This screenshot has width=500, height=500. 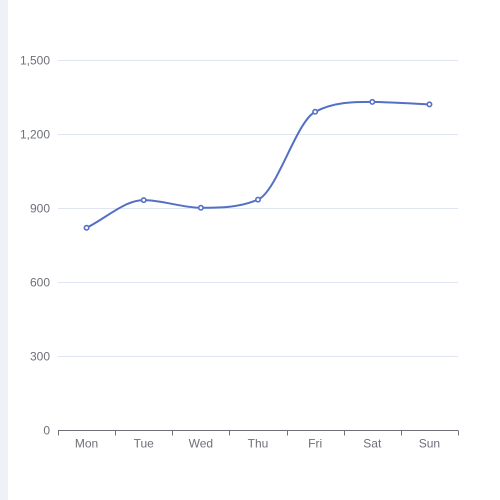 What do you see at coordinates (4, 250) in the screenshot?
I see `left-edge-strip` at bounding box center [4, 250].